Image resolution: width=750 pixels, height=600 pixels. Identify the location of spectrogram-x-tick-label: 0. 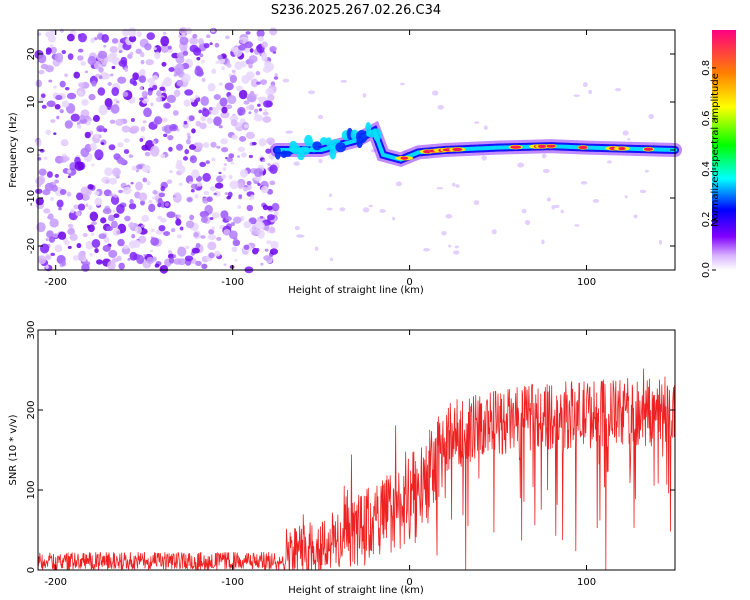
(409, 282).